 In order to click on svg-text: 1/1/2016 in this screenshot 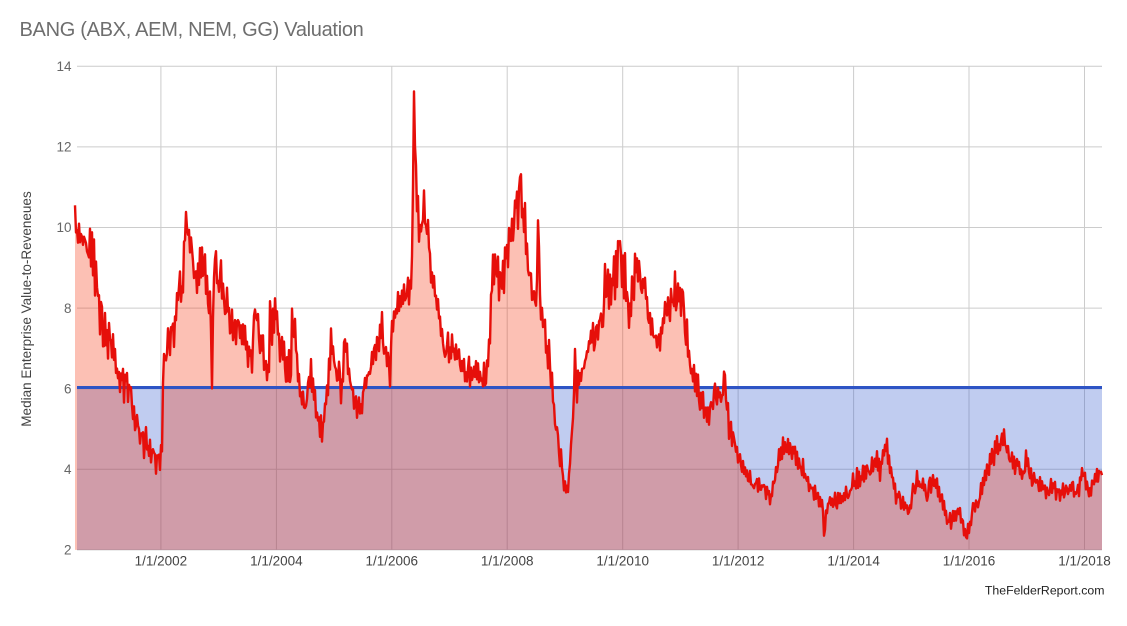, I will do `click(969, 561)`.